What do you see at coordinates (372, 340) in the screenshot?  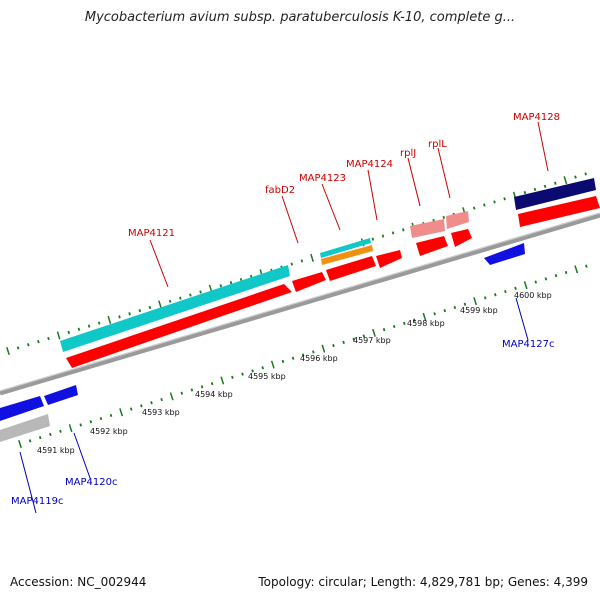 I see `scale-label-4597: 4597 kbp` at bounding box center [372, 340].